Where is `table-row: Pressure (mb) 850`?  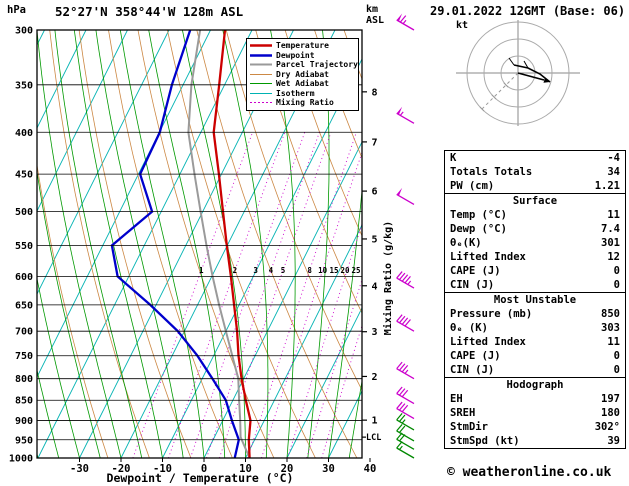
table-row: Pressure (mb) 850 is located at coordinates (535, 314).